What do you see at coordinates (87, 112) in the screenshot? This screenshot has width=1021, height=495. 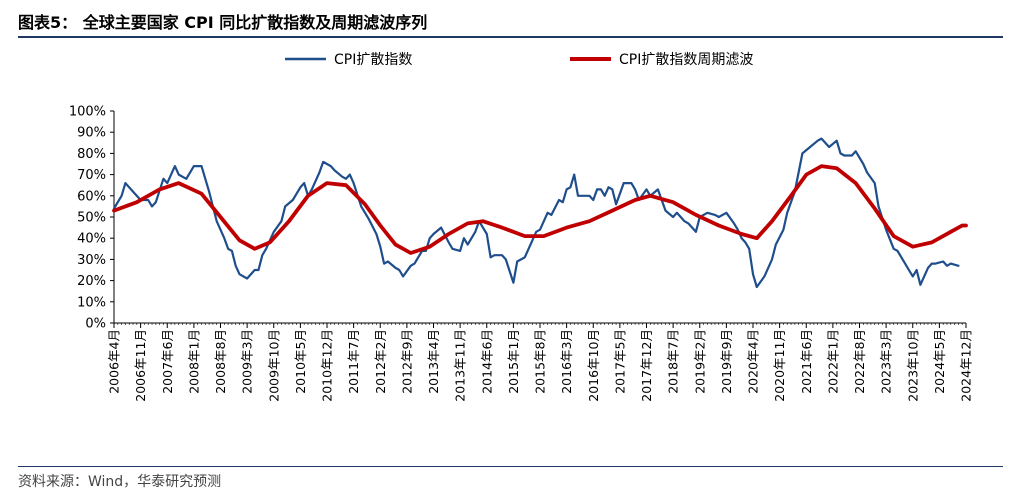 I see `y-tick-label: 100%` at bounding box center [87, 112].